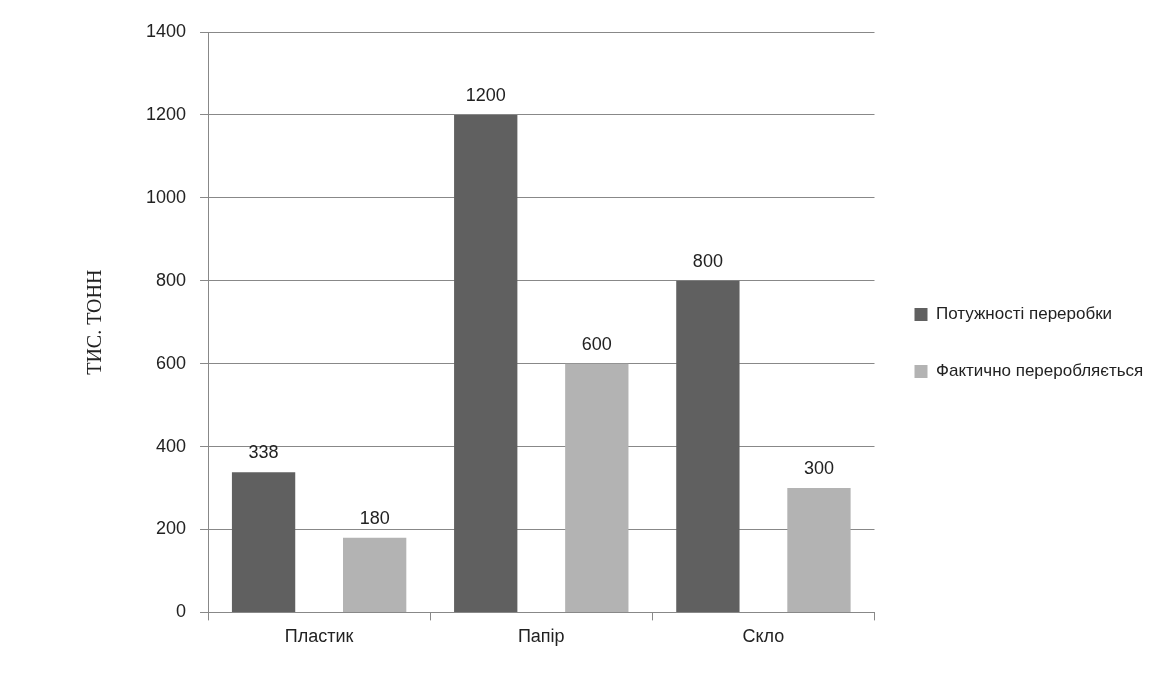 This screenshot has width=1156, height=674. Describe the element at coordinates (763, 636) in the screenshot. I see `x-tick-label: Скло` at that location.